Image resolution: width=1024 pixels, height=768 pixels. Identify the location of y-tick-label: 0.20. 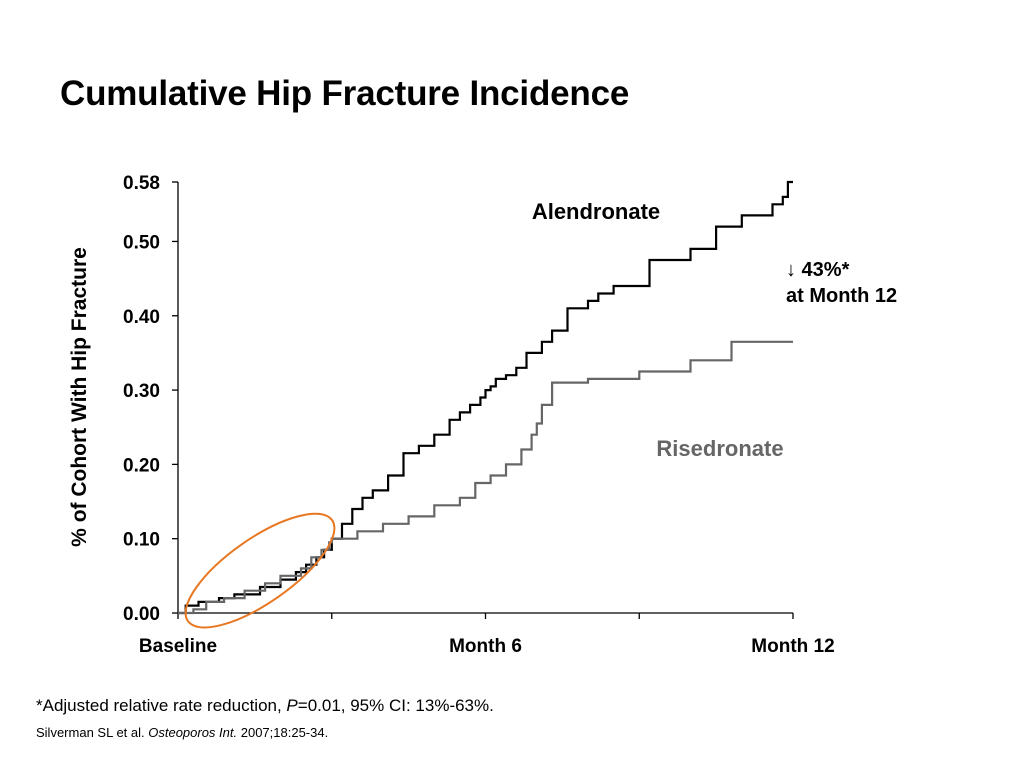
(141, 465).